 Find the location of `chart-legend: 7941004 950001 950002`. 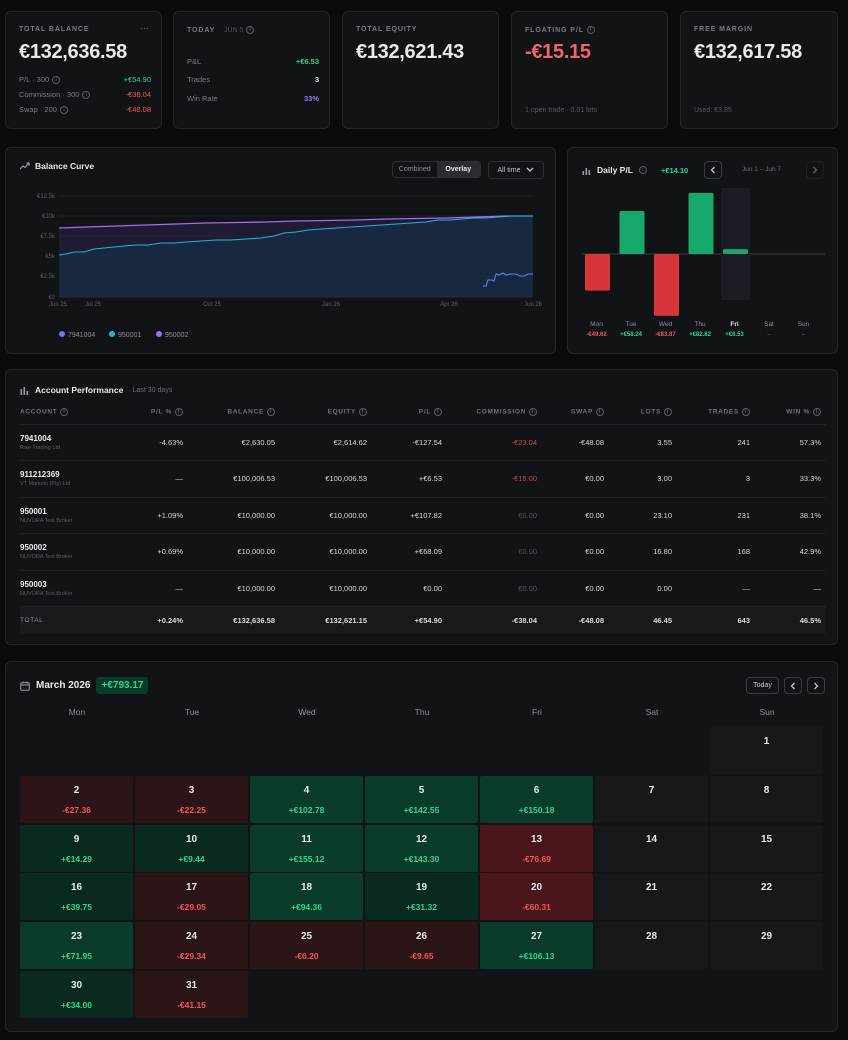

chart-legend: 7941004 950001 950002 is located at coordinates (123, 335).